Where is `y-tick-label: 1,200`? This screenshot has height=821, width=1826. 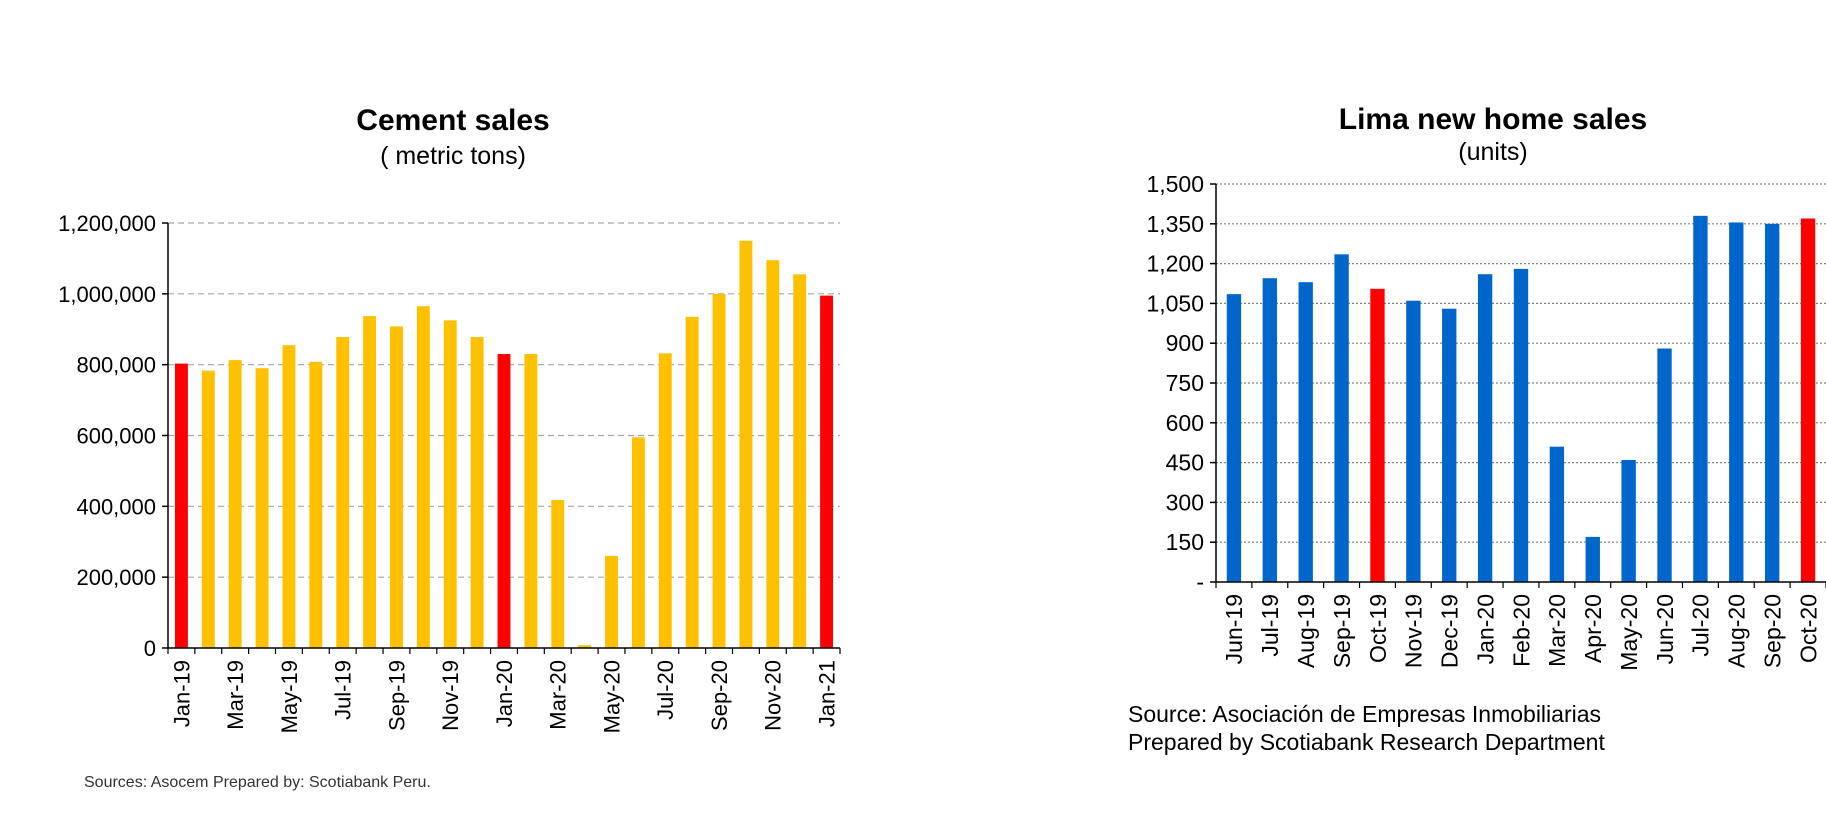 y-tick-label: 1,200 is located at coordinates (1175, 264).